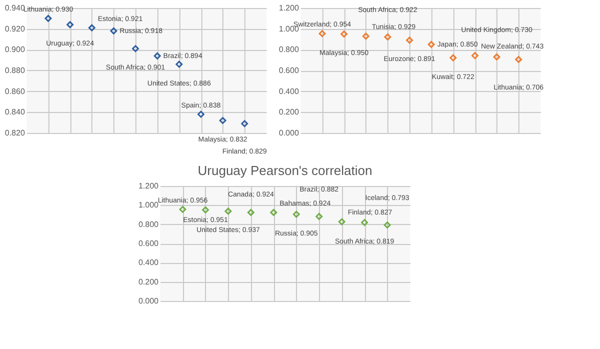 The image size is (600, 349). Describe the element at coordinates (15, 29) in the screenshot. I see `y-tick-label: 0.920` at that location.